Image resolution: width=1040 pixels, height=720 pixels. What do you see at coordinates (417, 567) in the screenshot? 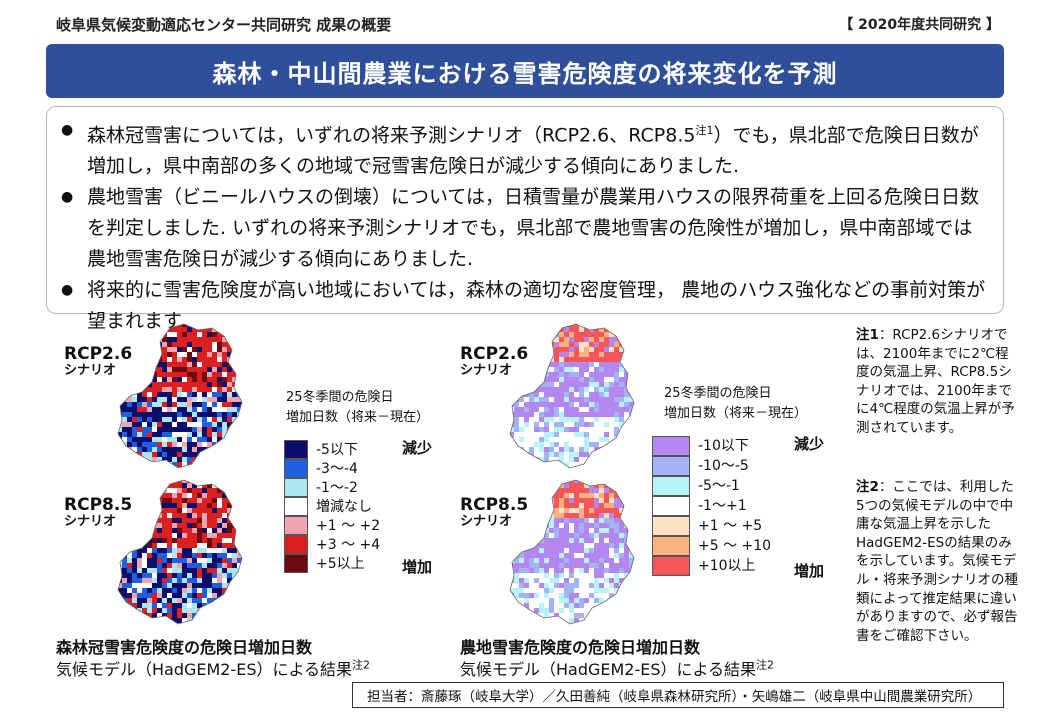
I see `forest-increase-label: 増加` at bounding box center [417, 567].